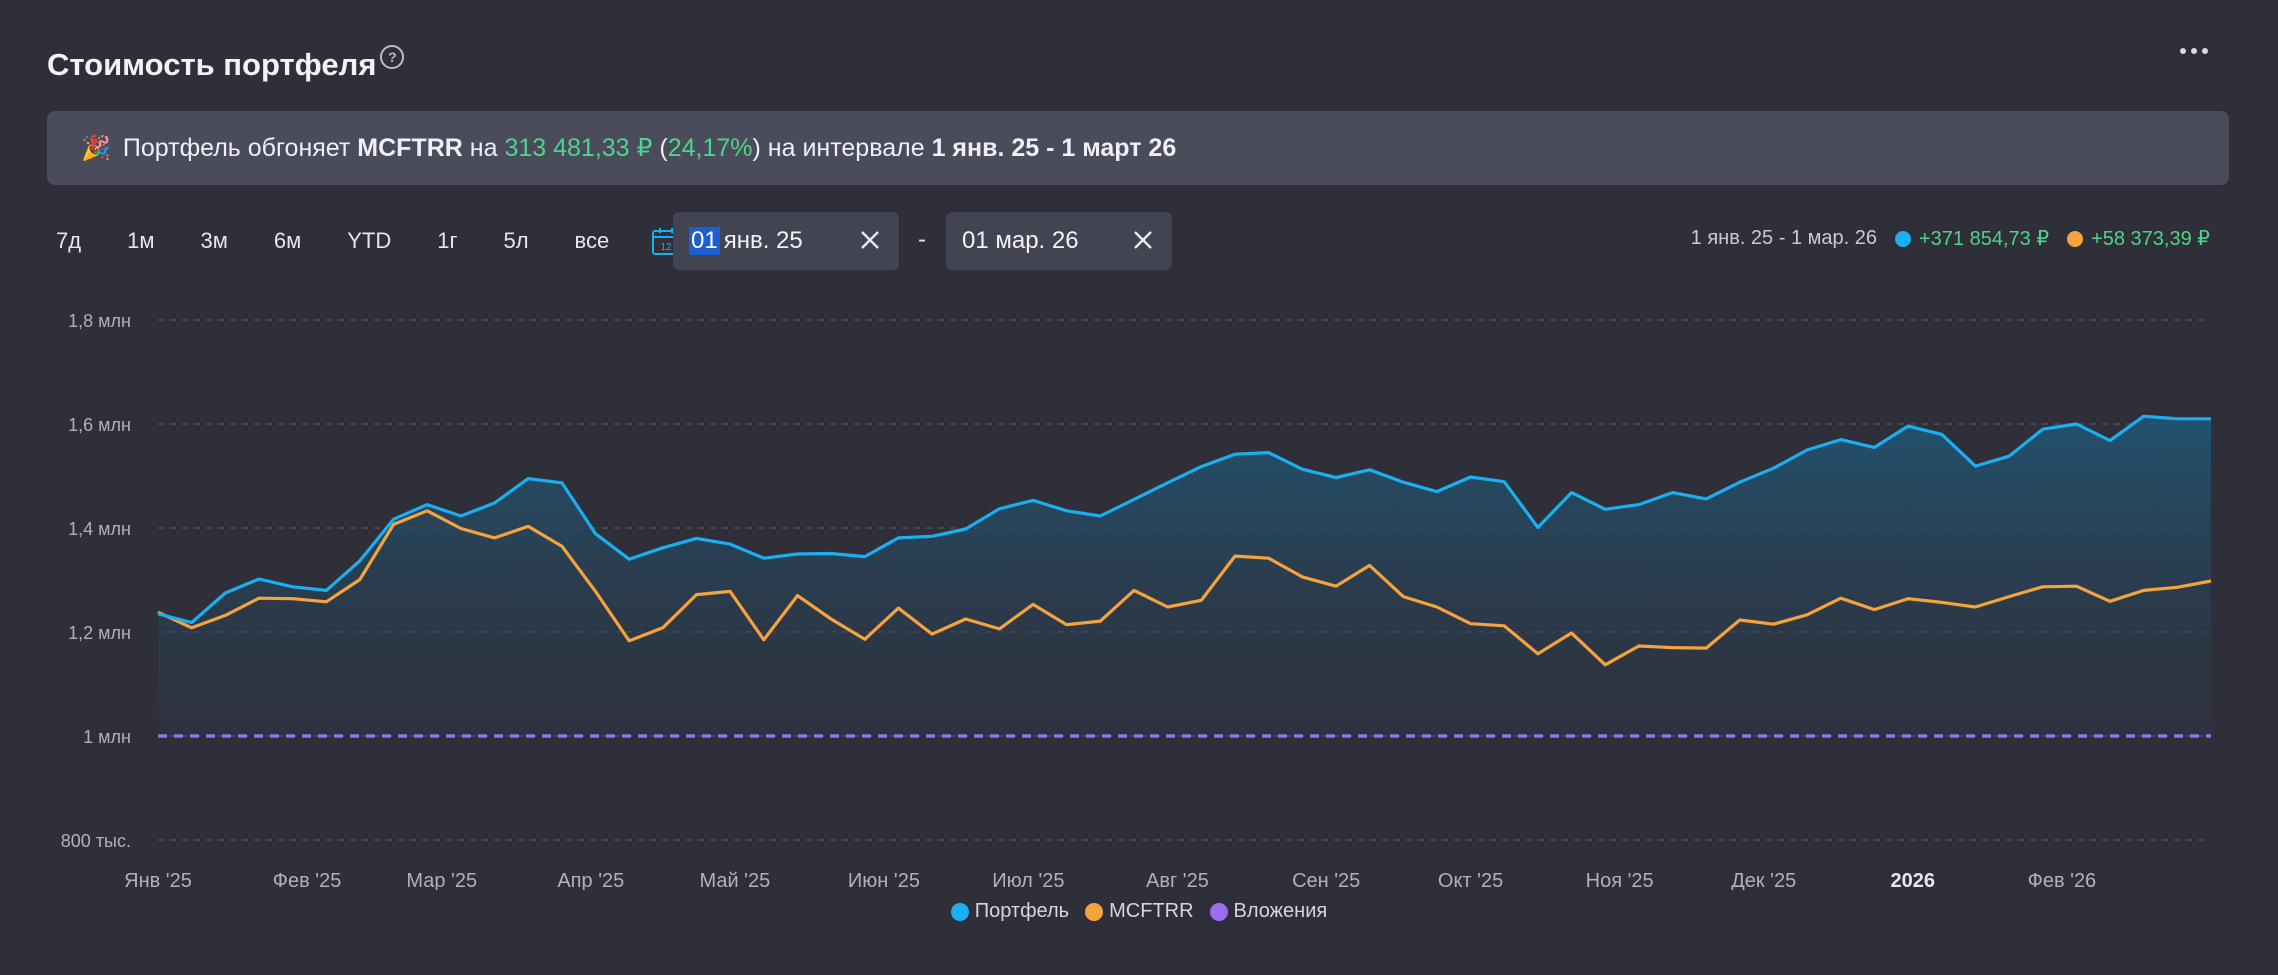 Image resolution: width=2278 pixels, height=975 pixels. I want to click on banner-text-2: на, so click(483, 147).